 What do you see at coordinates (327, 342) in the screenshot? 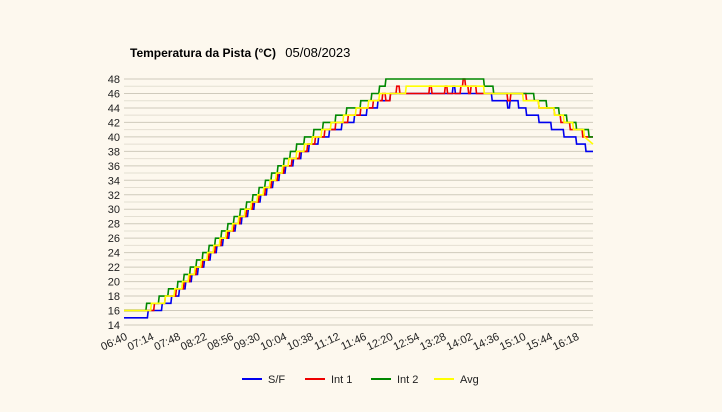
I see `x-tick-label: 11:12` at bounding box center [327, 342].